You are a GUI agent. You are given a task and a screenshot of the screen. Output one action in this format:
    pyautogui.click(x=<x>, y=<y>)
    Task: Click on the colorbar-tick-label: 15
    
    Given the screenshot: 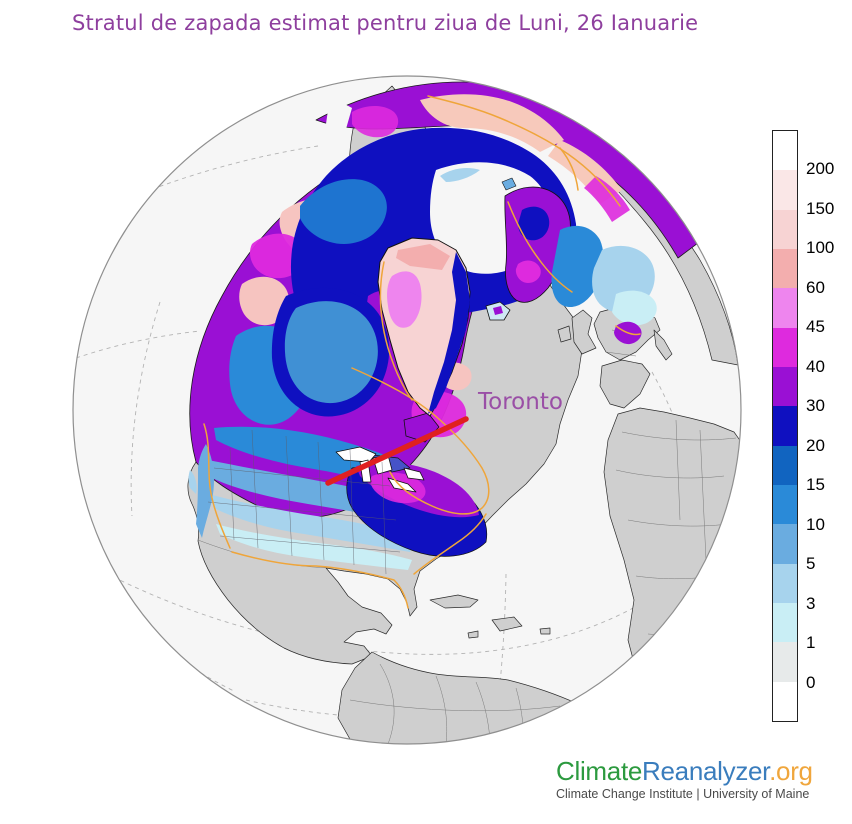 What is the action you would take?
    pyautogui.click(x=815, y=485)
    